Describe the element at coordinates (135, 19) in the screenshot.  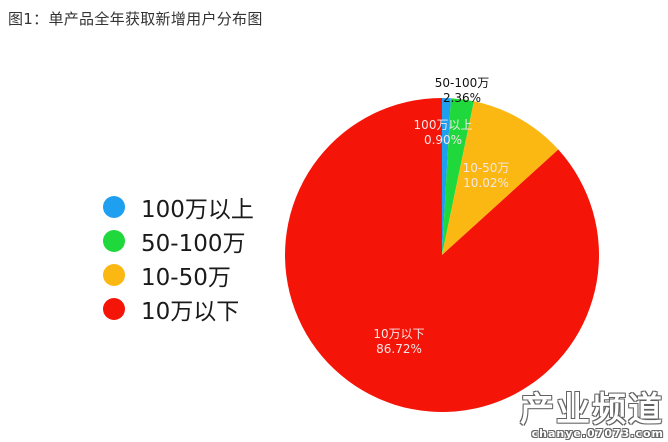
I see `chart-title: 图1：单产品全年获取新增用户分布图` at that location.